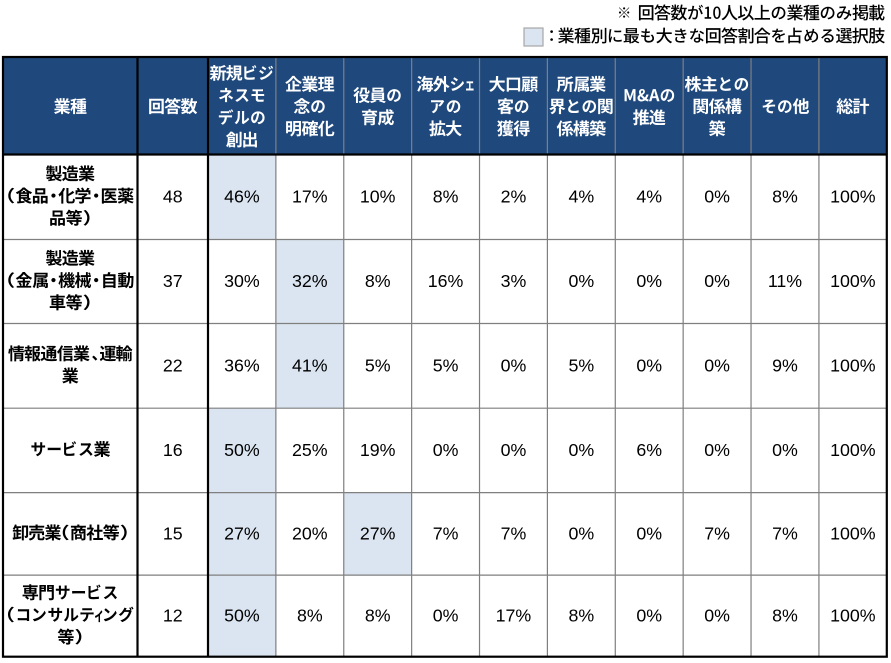  What do you see at coordinates (242, 281) in the screenshot?
I see `svg-text: 30%` at bounding box center [242, 281].